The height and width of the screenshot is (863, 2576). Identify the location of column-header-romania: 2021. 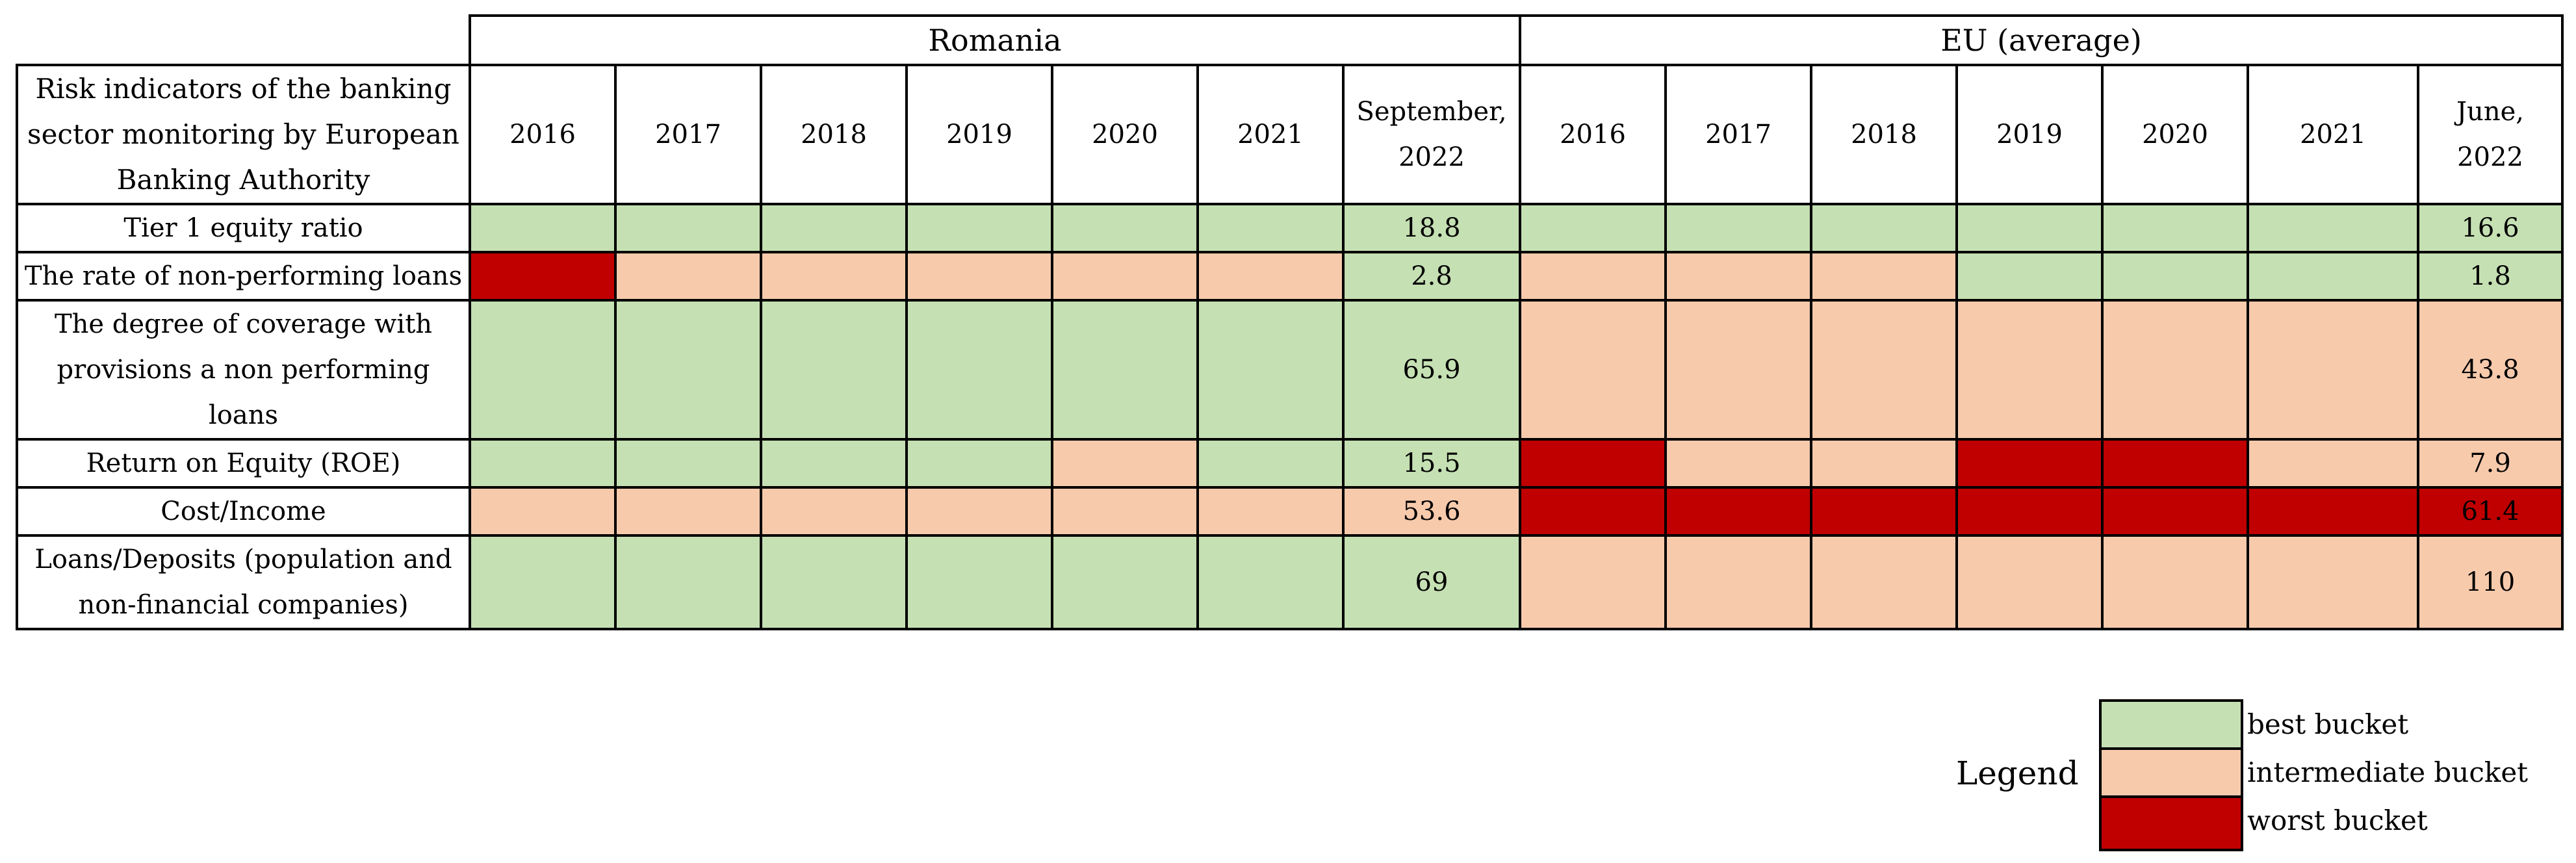
(1270, 134).